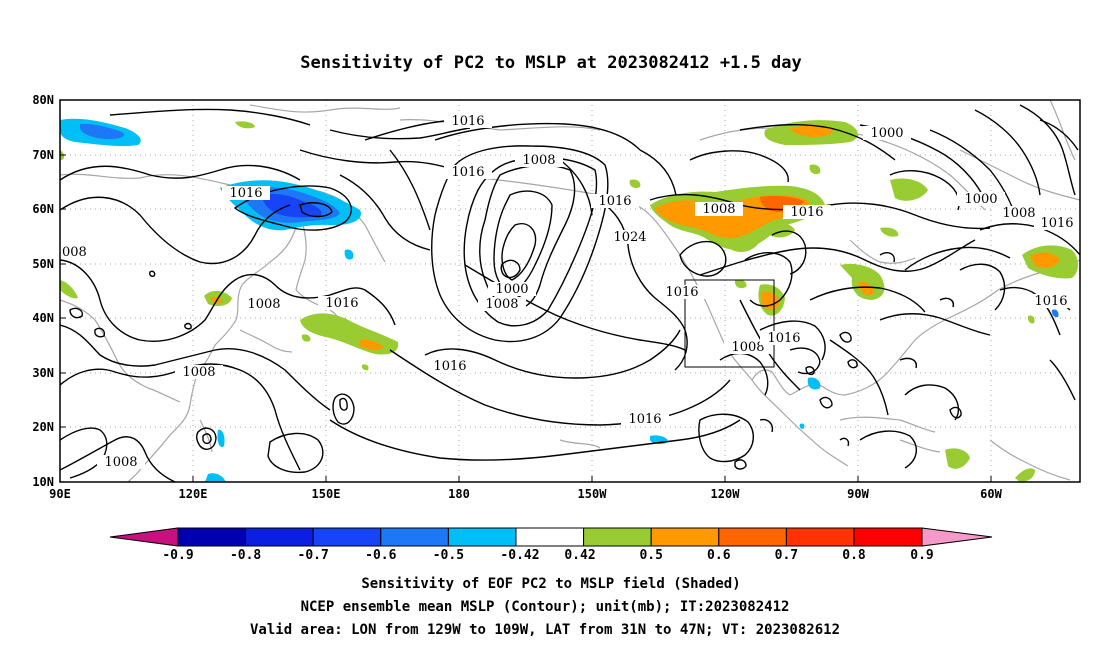 This screenshot has width=1100, height=650. What do you see at coordinates (719, 555) in the screenshot?
I see `colorbar-label: 0.6` at bounding box center [719, 555].